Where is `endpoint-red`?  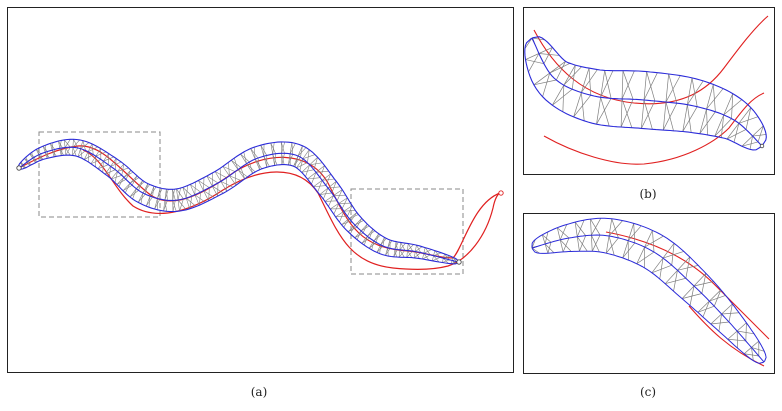 endpoint-red is located at coordinates (501, 193).